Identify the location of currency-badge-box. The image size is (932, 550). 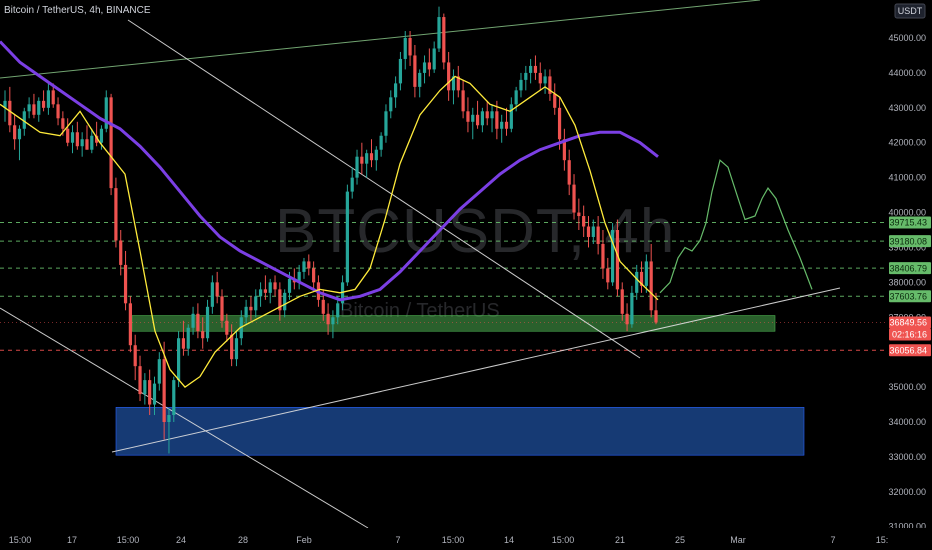
(910, 11).